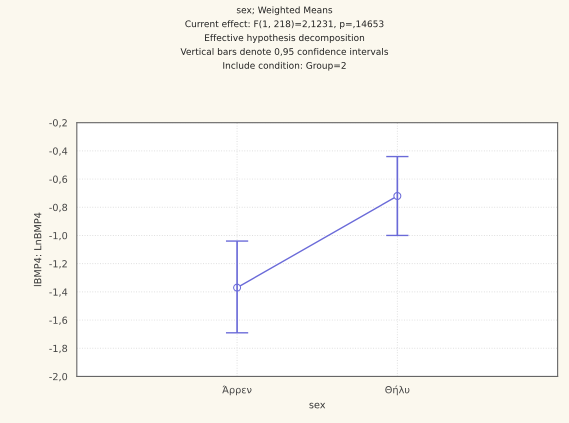  Describe the element at coordinates (58, 180) in the screenshot. I see `y-tick-label: -0,6` at that location.